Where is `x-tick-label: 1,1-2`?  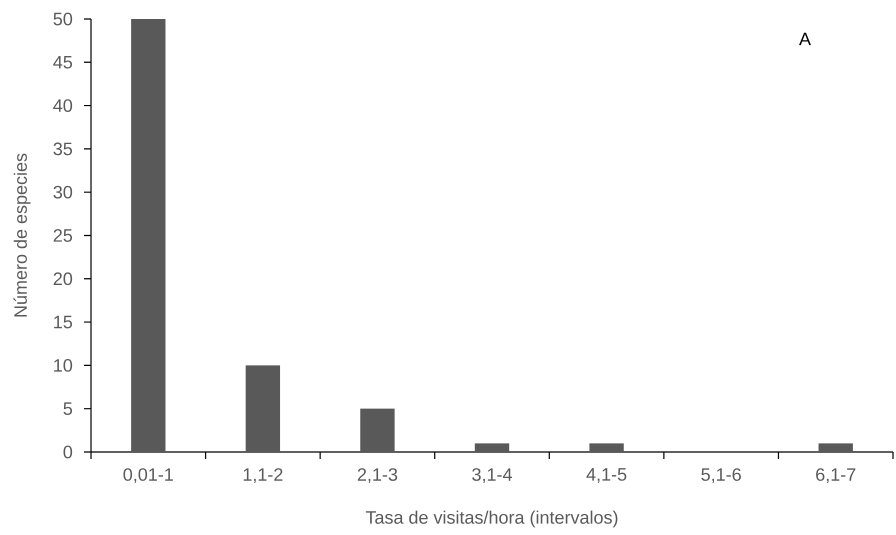
x-tick-label: 1,1-2 is located at coordinates (263, 476).